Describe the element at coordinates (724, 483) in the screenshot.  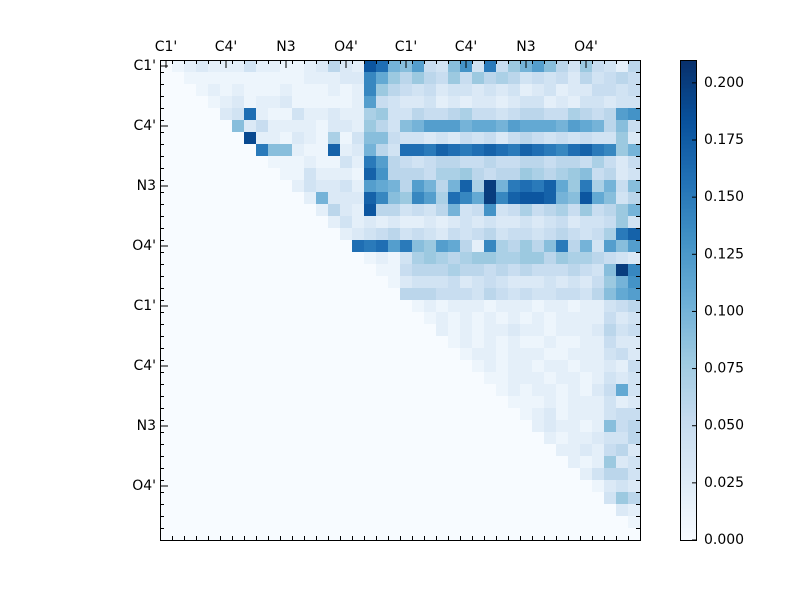
I see `colorbar-tick-label: 0.025` at that location.